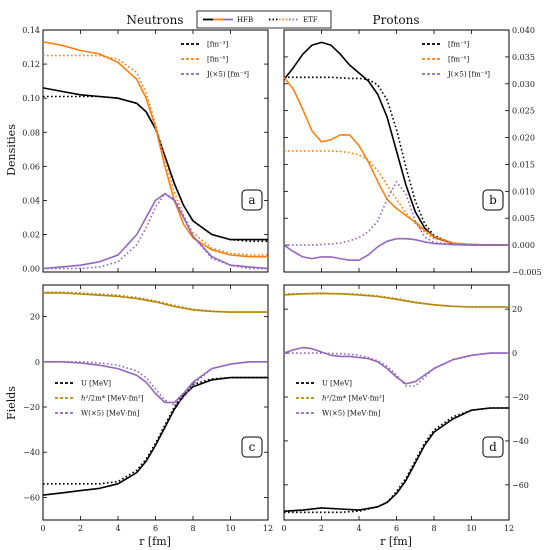 This screenshot has width=545, height=550. What do you see at coordinates (31, 30) in the screenshot?
I see `y-tick-label-a-7: 0.14` at bounding box center [31, 30].